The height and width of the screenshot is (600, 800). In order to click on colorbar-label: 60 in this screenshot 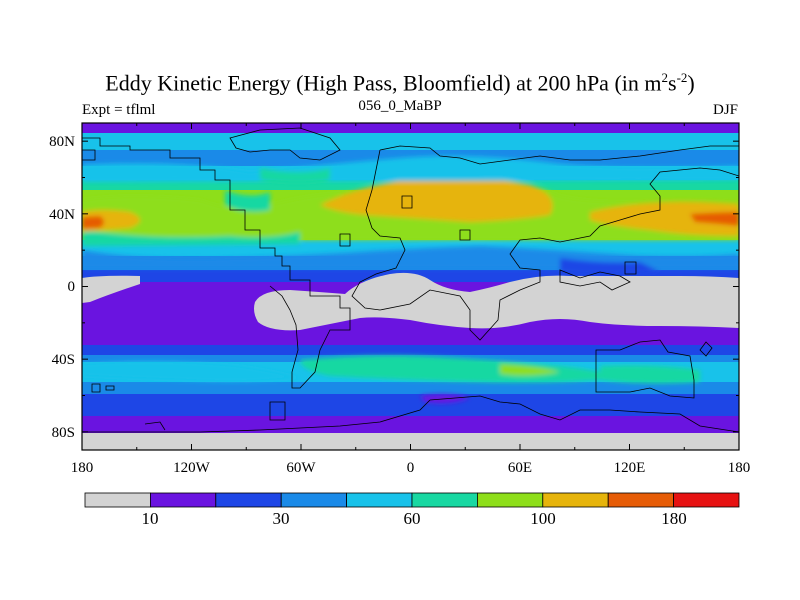, I will do `click(412, 518)`.